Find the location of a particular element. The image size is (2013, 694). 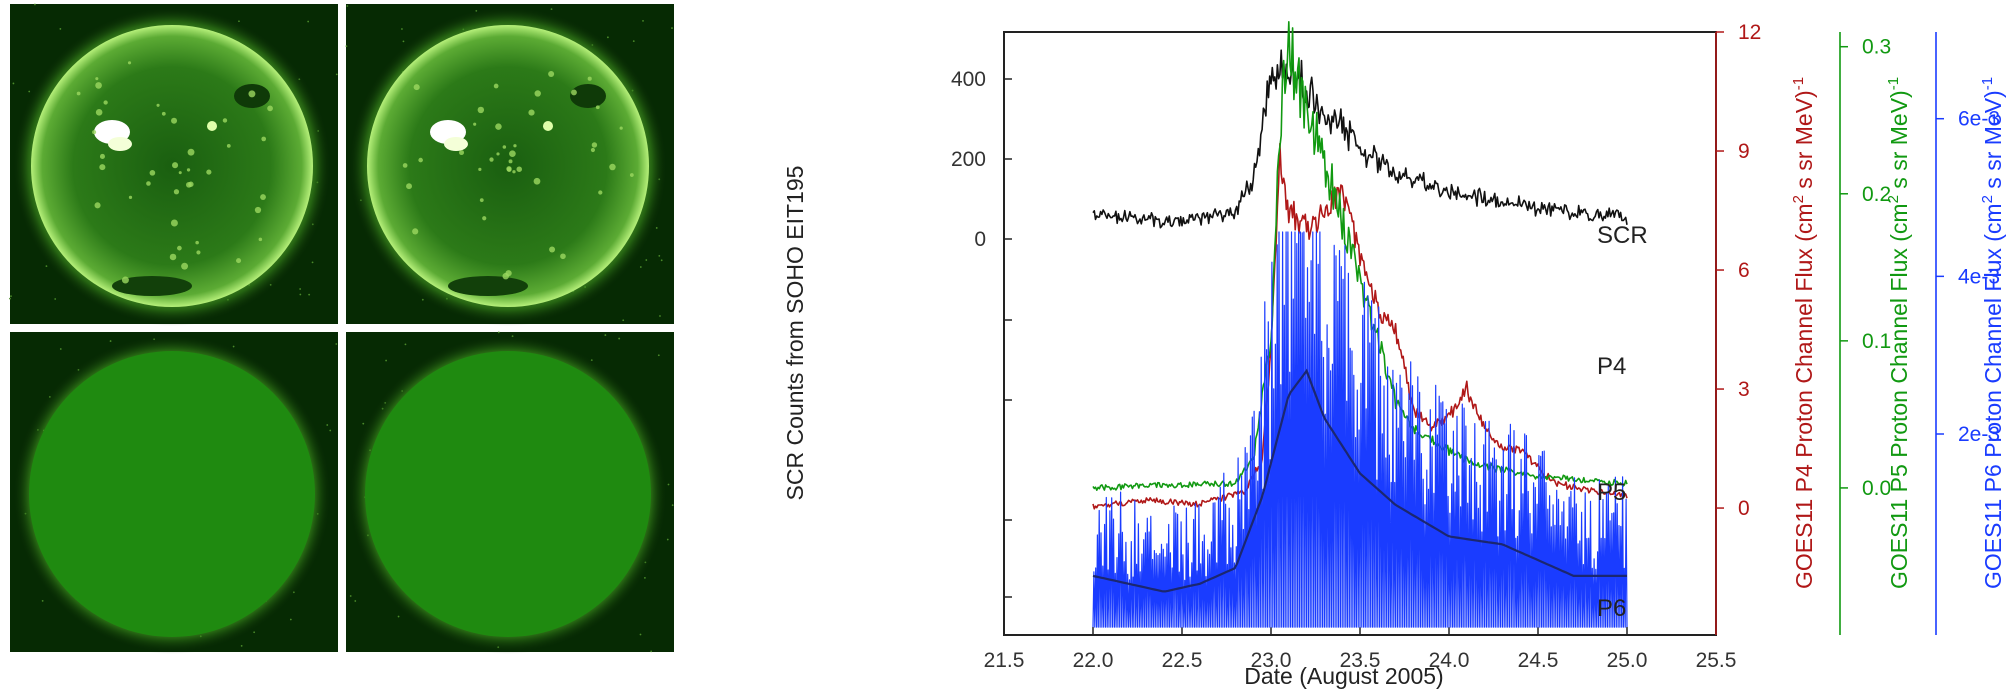

x-tick-label-22.5: 22.5 is located at coordinates (1182, 660).